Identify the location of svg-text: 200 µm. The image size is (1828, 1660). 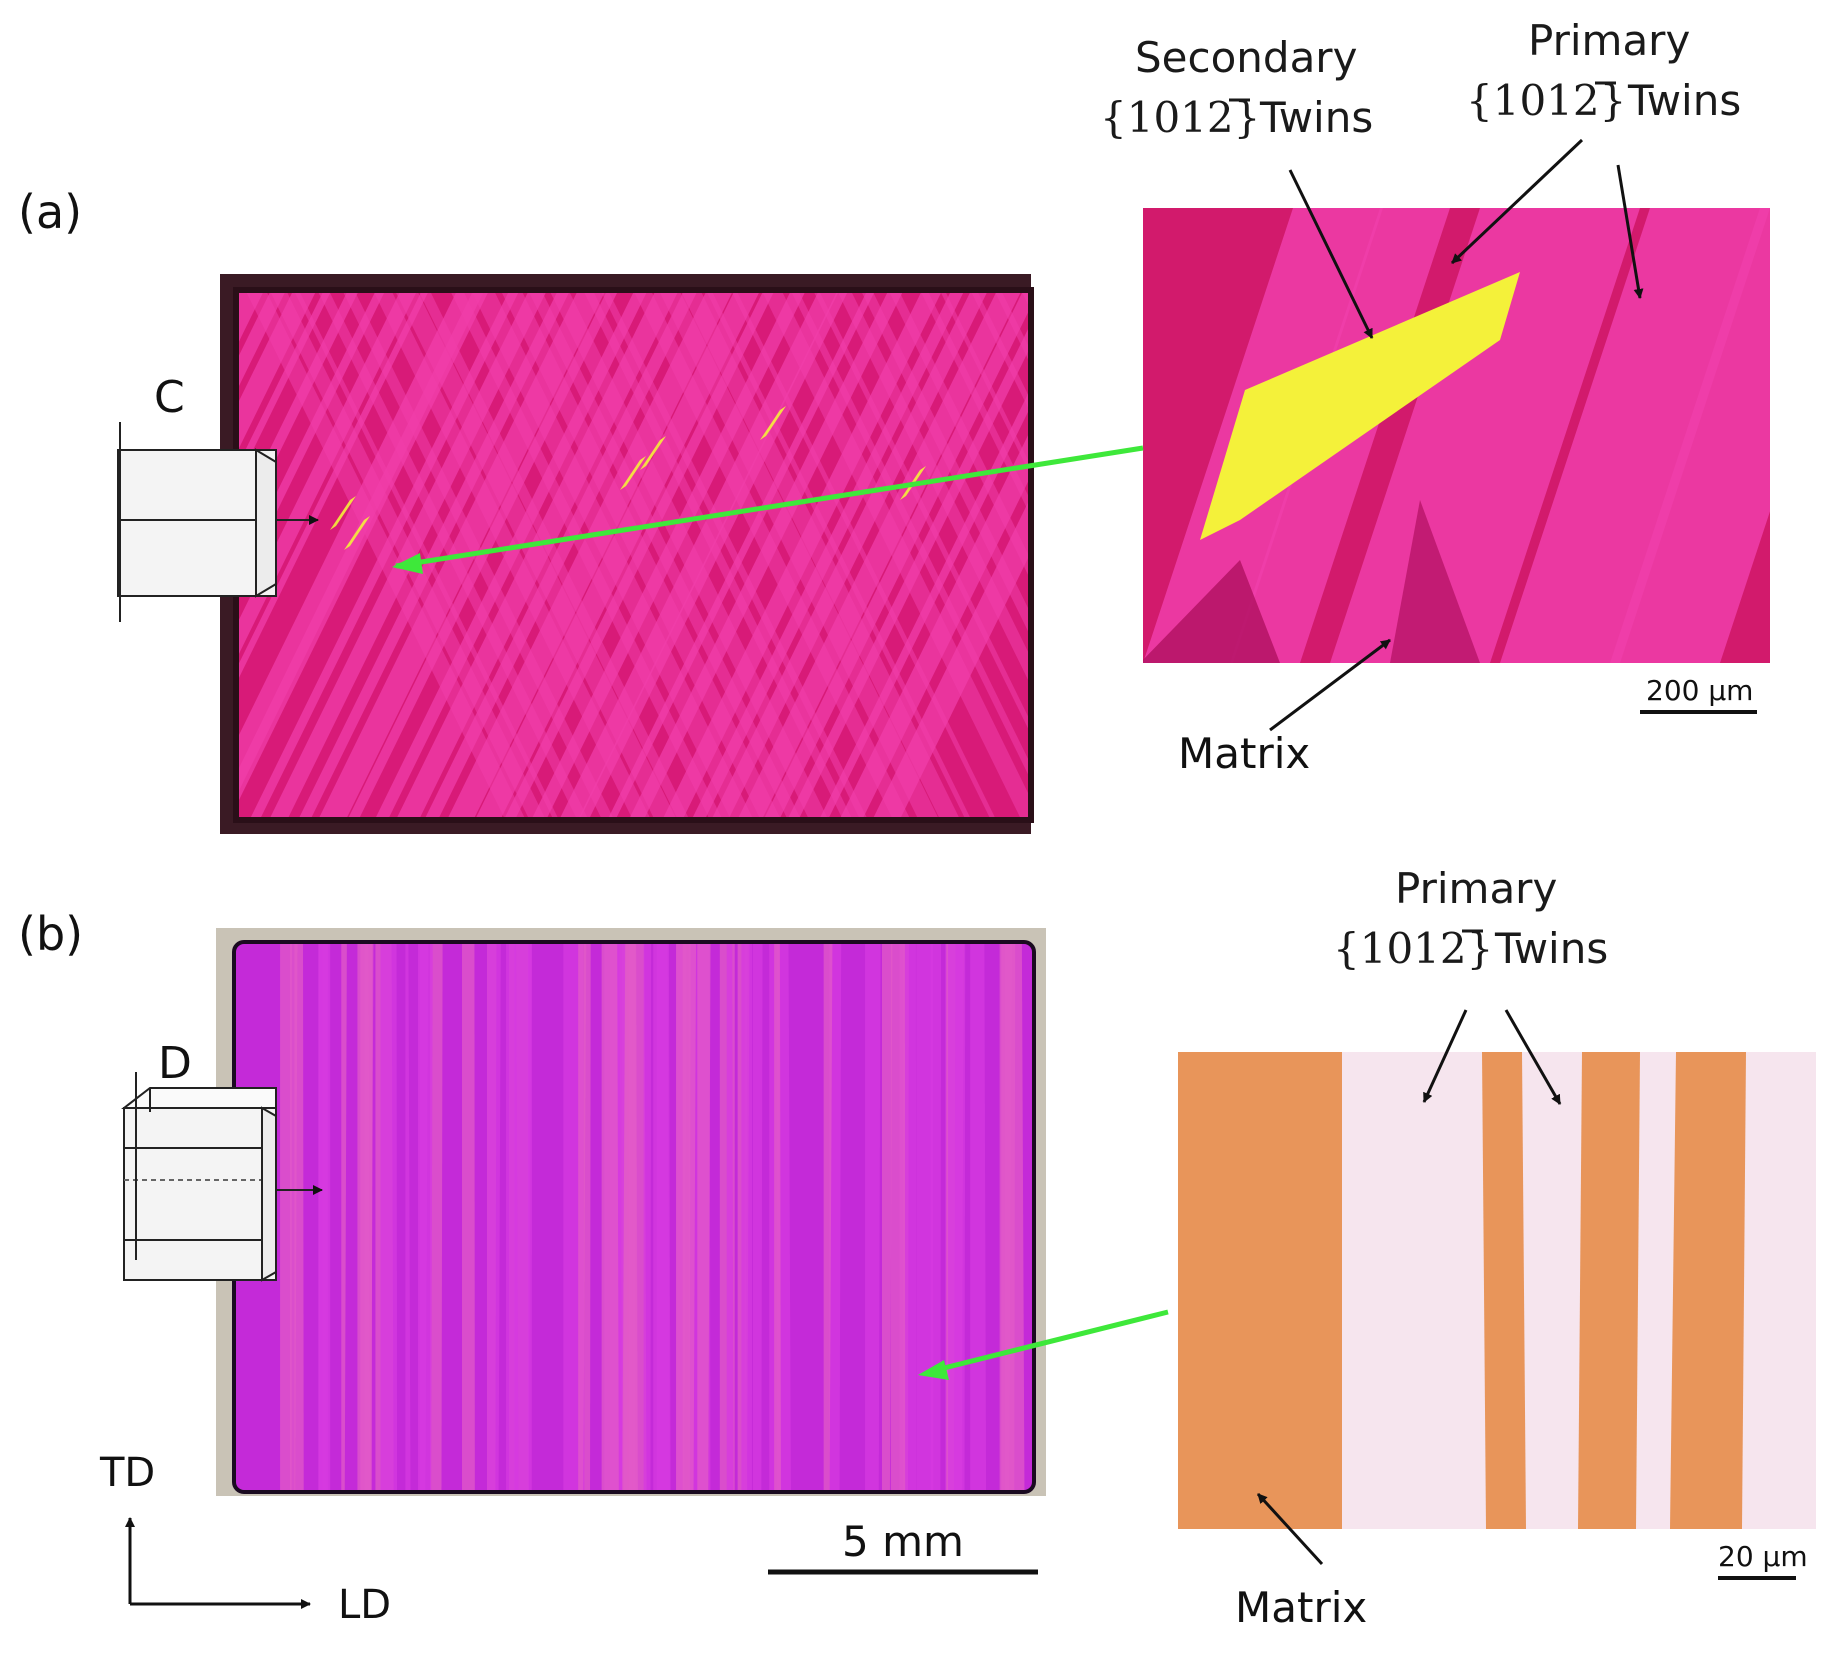
(1699, 690).